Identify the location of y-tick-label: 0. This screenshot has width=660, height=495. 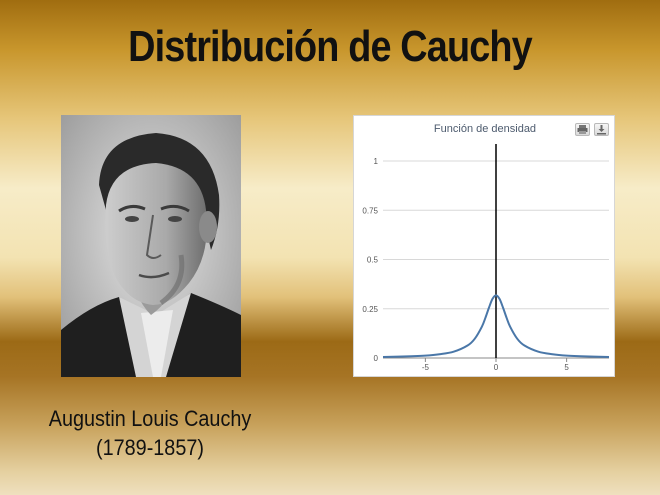
(376, 358).